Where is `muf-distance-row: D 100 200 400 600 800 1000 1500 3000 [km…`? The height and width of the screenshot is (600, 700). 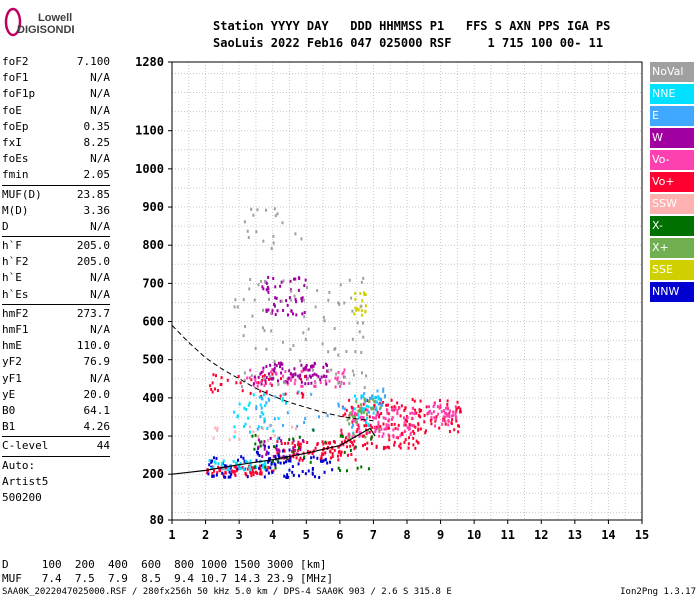 muf-distance-row: D 100 200 400 600 800 1000 1500 3000 [km… is located at coordinates (164, 564).